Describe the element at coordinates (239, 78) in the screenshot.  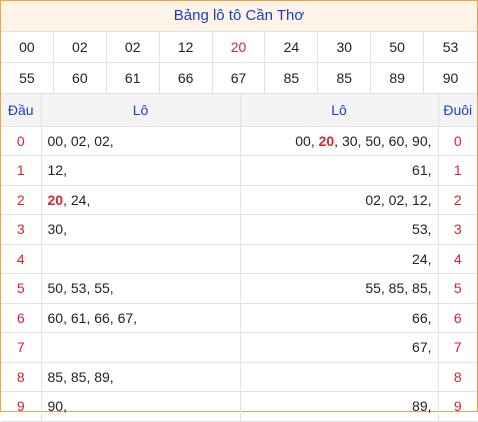
I see `result-number: 67` at that location.